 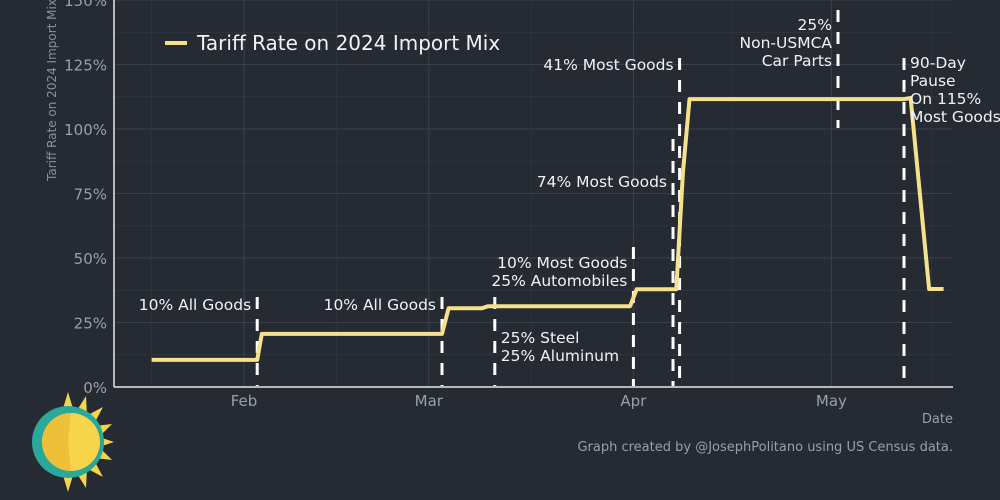 I want to click on sun-shade-icon, so click(x=56, y=442).